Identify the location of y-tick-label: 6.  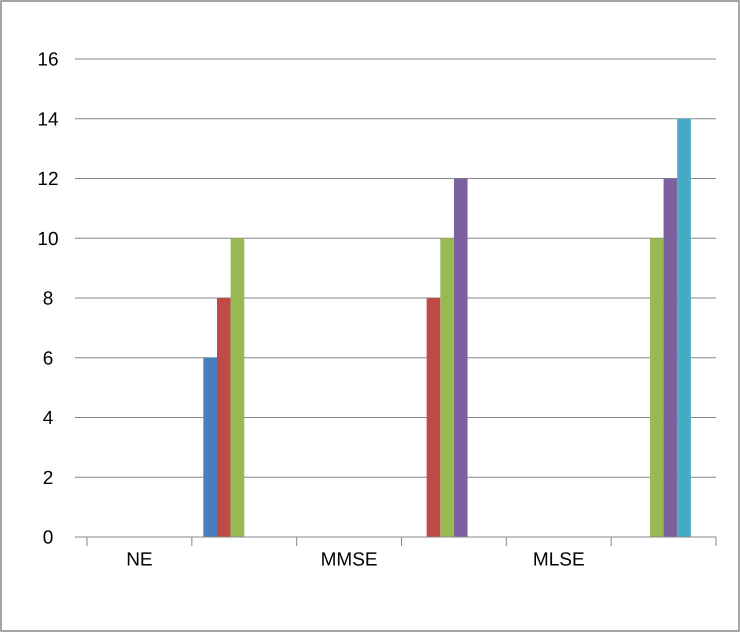
(48, 359).